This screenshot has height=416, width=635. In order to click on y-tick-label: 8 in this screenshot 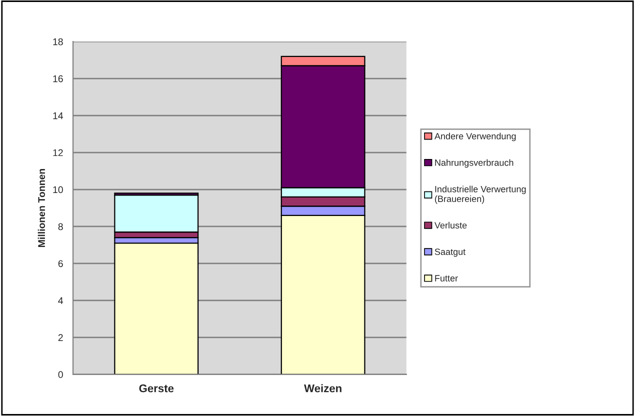, I will do `click(60, 226)`.